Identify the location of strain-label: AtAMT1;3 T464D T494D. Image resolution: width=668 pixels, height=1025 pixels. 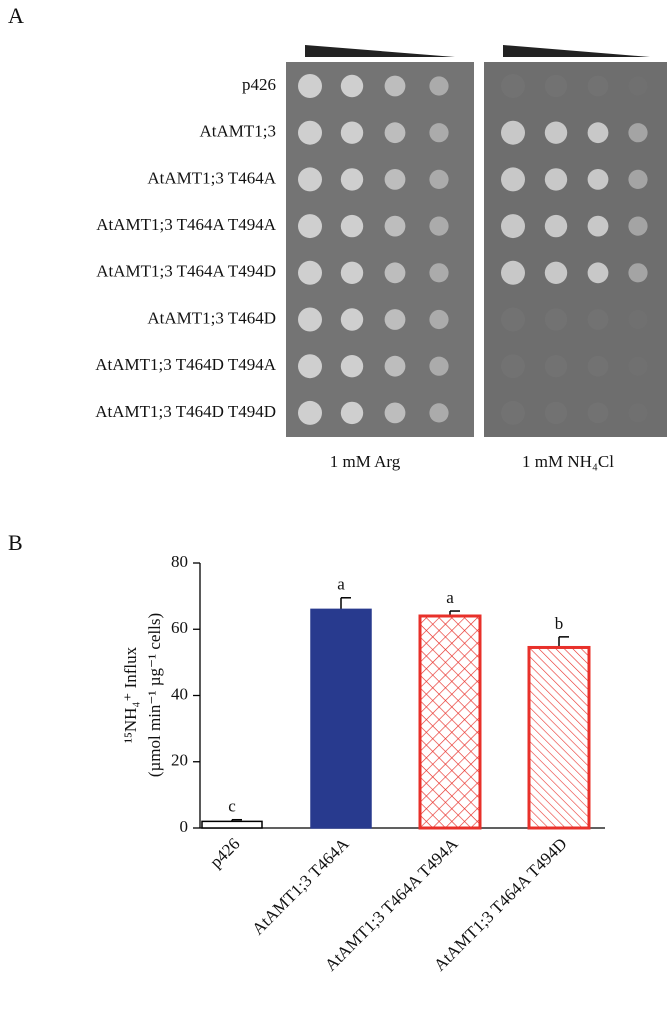
(185, 411).